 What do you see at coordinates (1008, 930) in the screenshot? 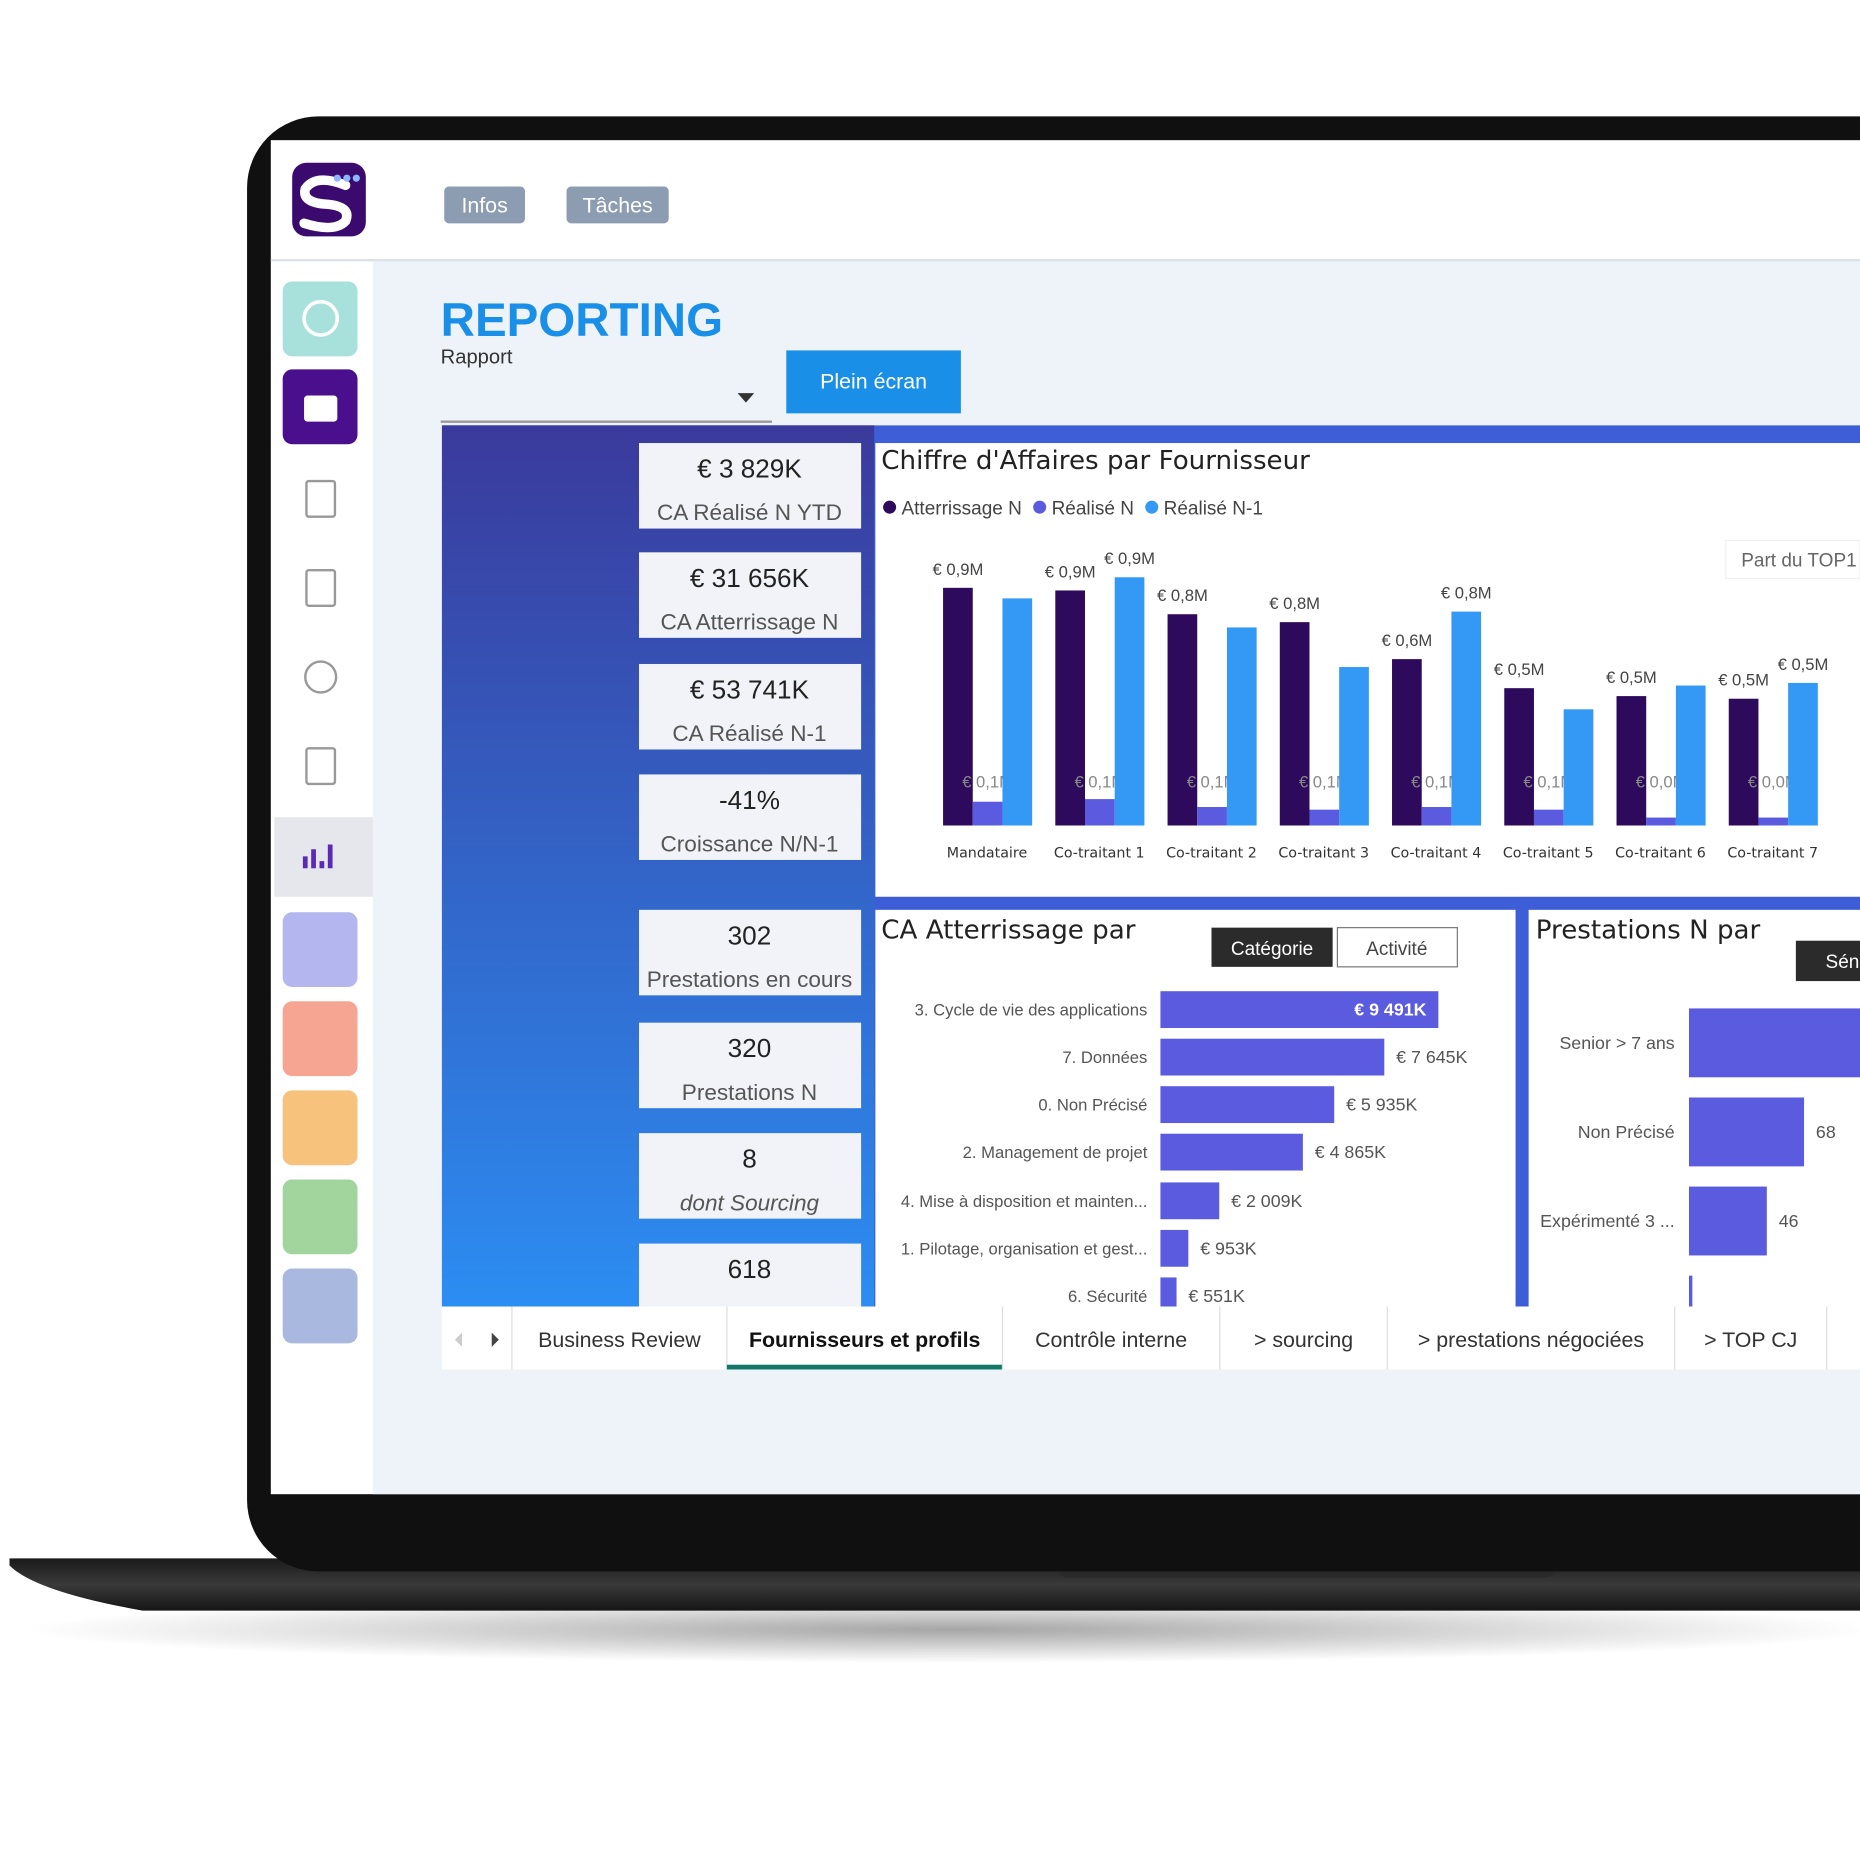
I see `chart-title: CA Atterrissage par` at bounding box center [1008, 930].